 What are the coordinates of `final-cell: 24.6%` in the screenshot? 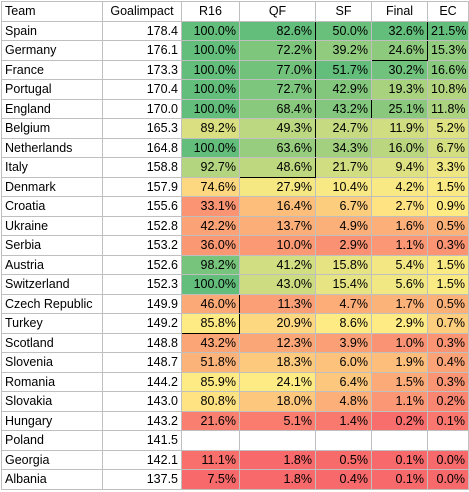 It's located at (399, 50).